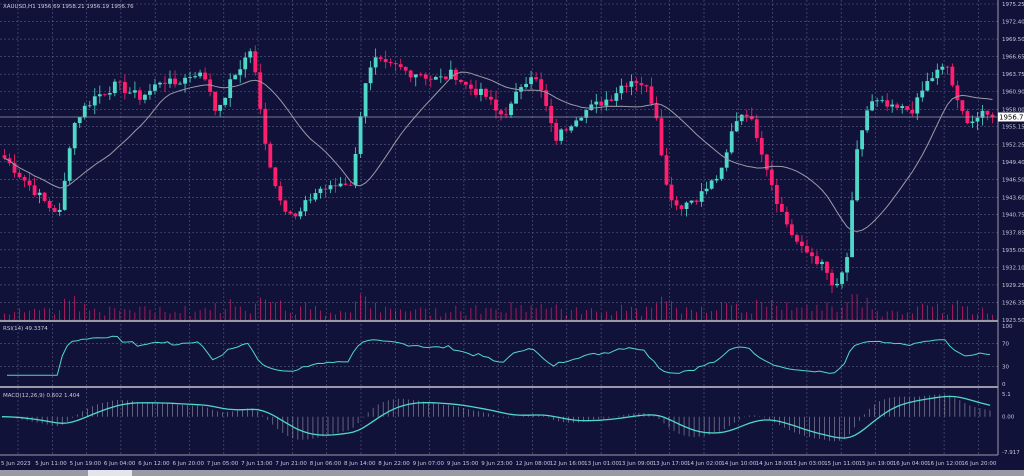 This screenshot has width=1024, height=476. What do you see at coordinates (1013, 233) in the screenshot?
I see `price-tick: 1937.85` at bounding box center [1013, 233].